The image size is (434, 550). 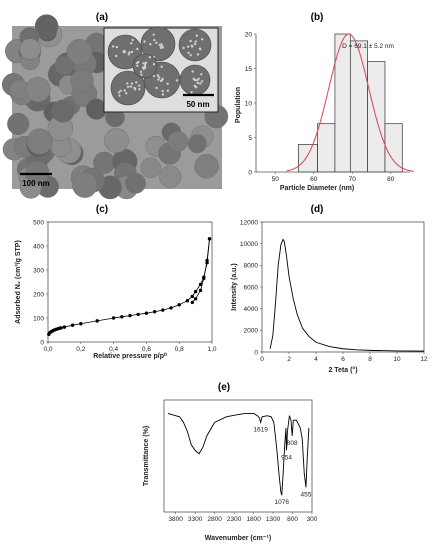 What do you see at coordinates (195, 519) in the screenshot?
I see `e-x-tick-label: 3300` at bounding box center [195, 519].